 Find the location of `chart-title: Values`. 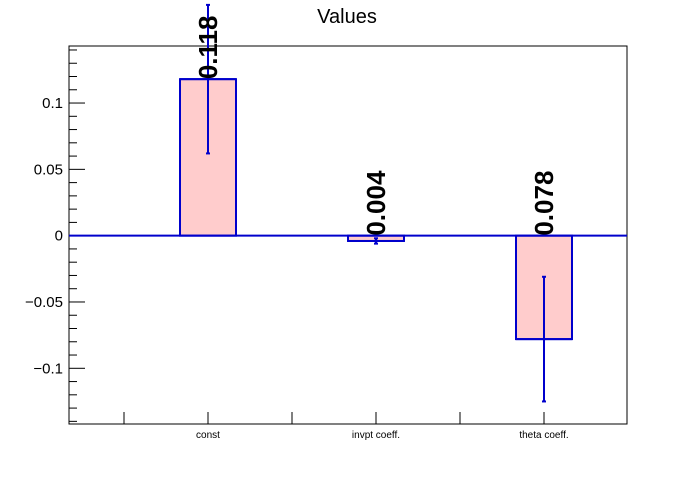

chart-title: Values is located at coordinates (347, 17).